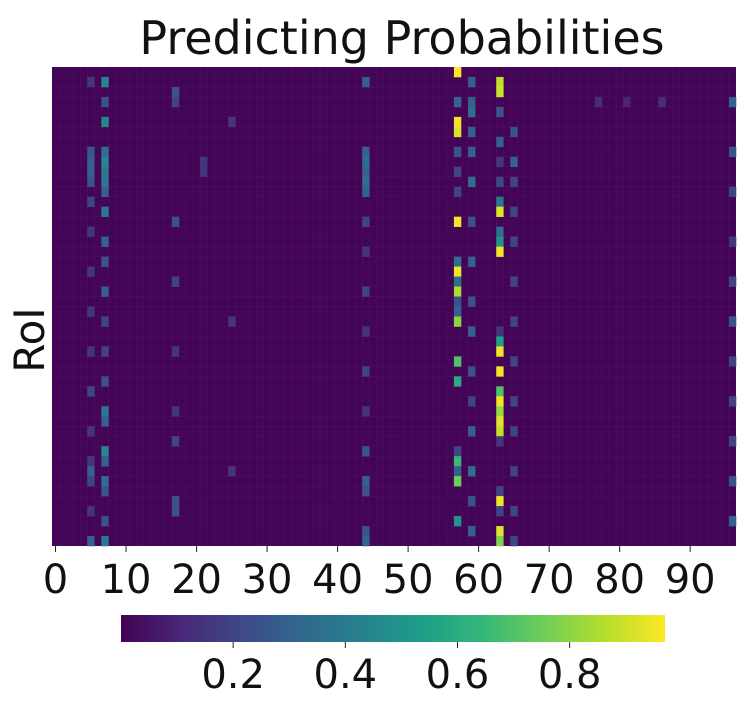 This screenshot has width=747, height=702. I want to click on x-tick-label: 30, so click(267, 580).